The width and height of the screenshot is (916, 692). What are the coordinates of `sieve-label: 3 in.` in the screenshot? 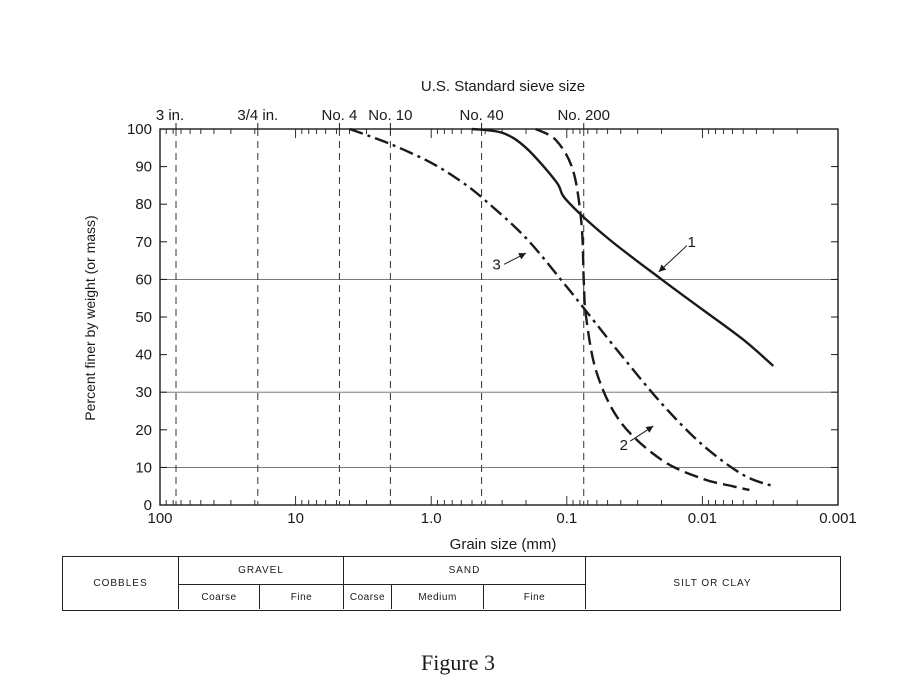 It's located at (170, 115).